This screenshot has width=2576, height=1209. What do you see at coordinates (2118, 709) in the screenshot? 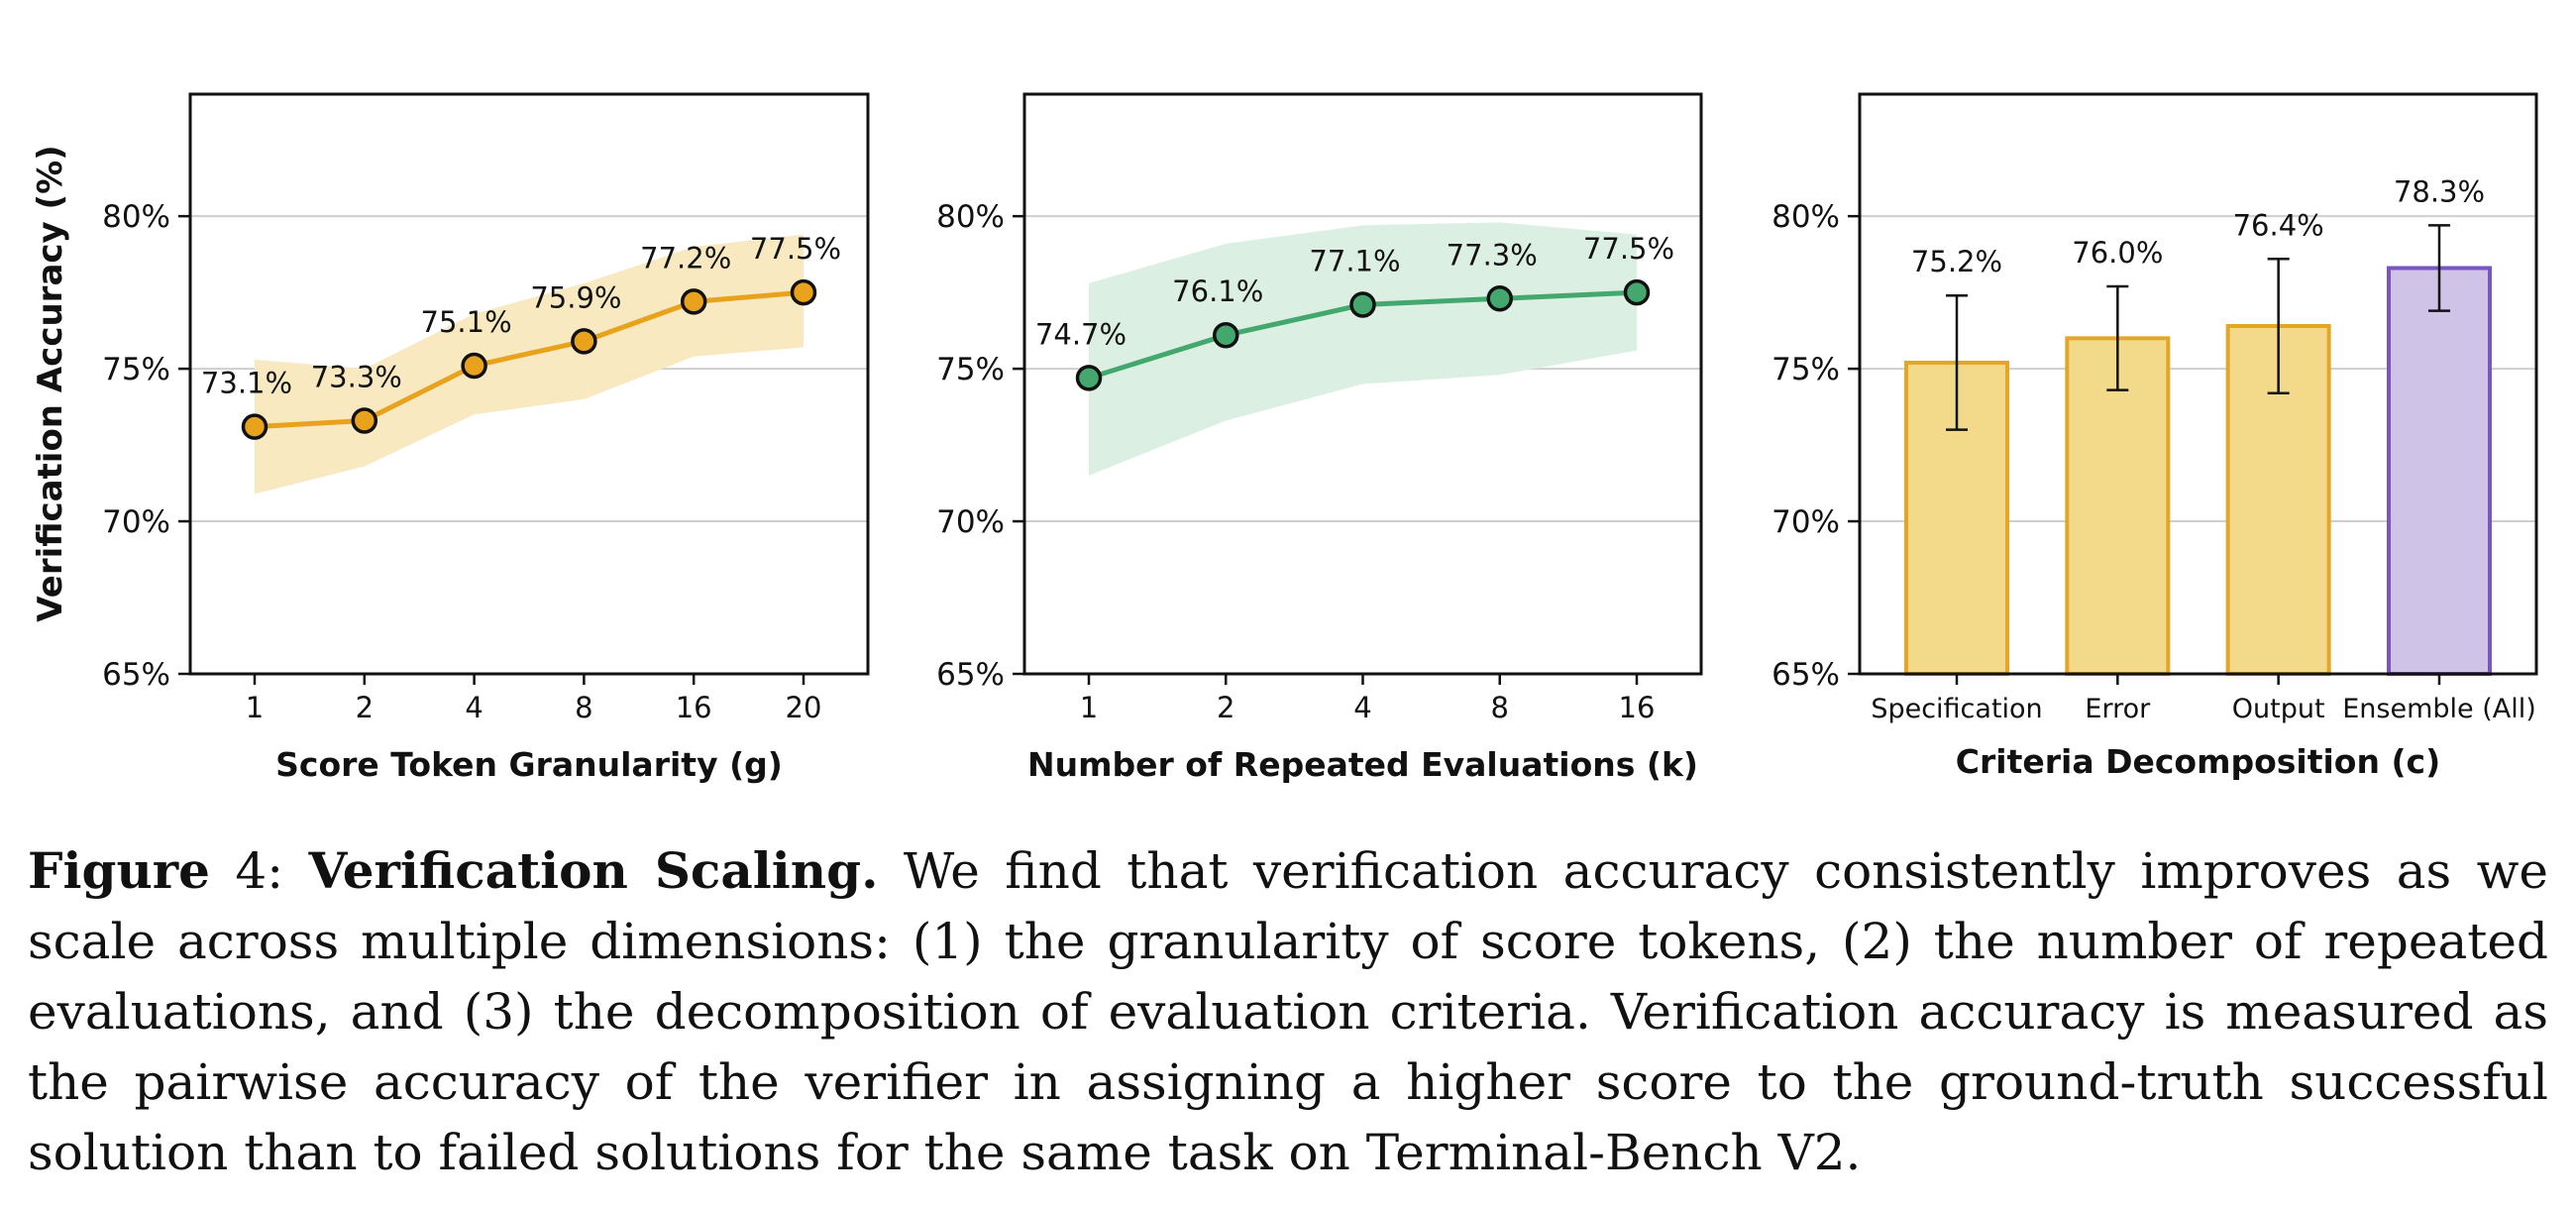
I see `x-tick-label: Error` at bounding box center [2118, 709].